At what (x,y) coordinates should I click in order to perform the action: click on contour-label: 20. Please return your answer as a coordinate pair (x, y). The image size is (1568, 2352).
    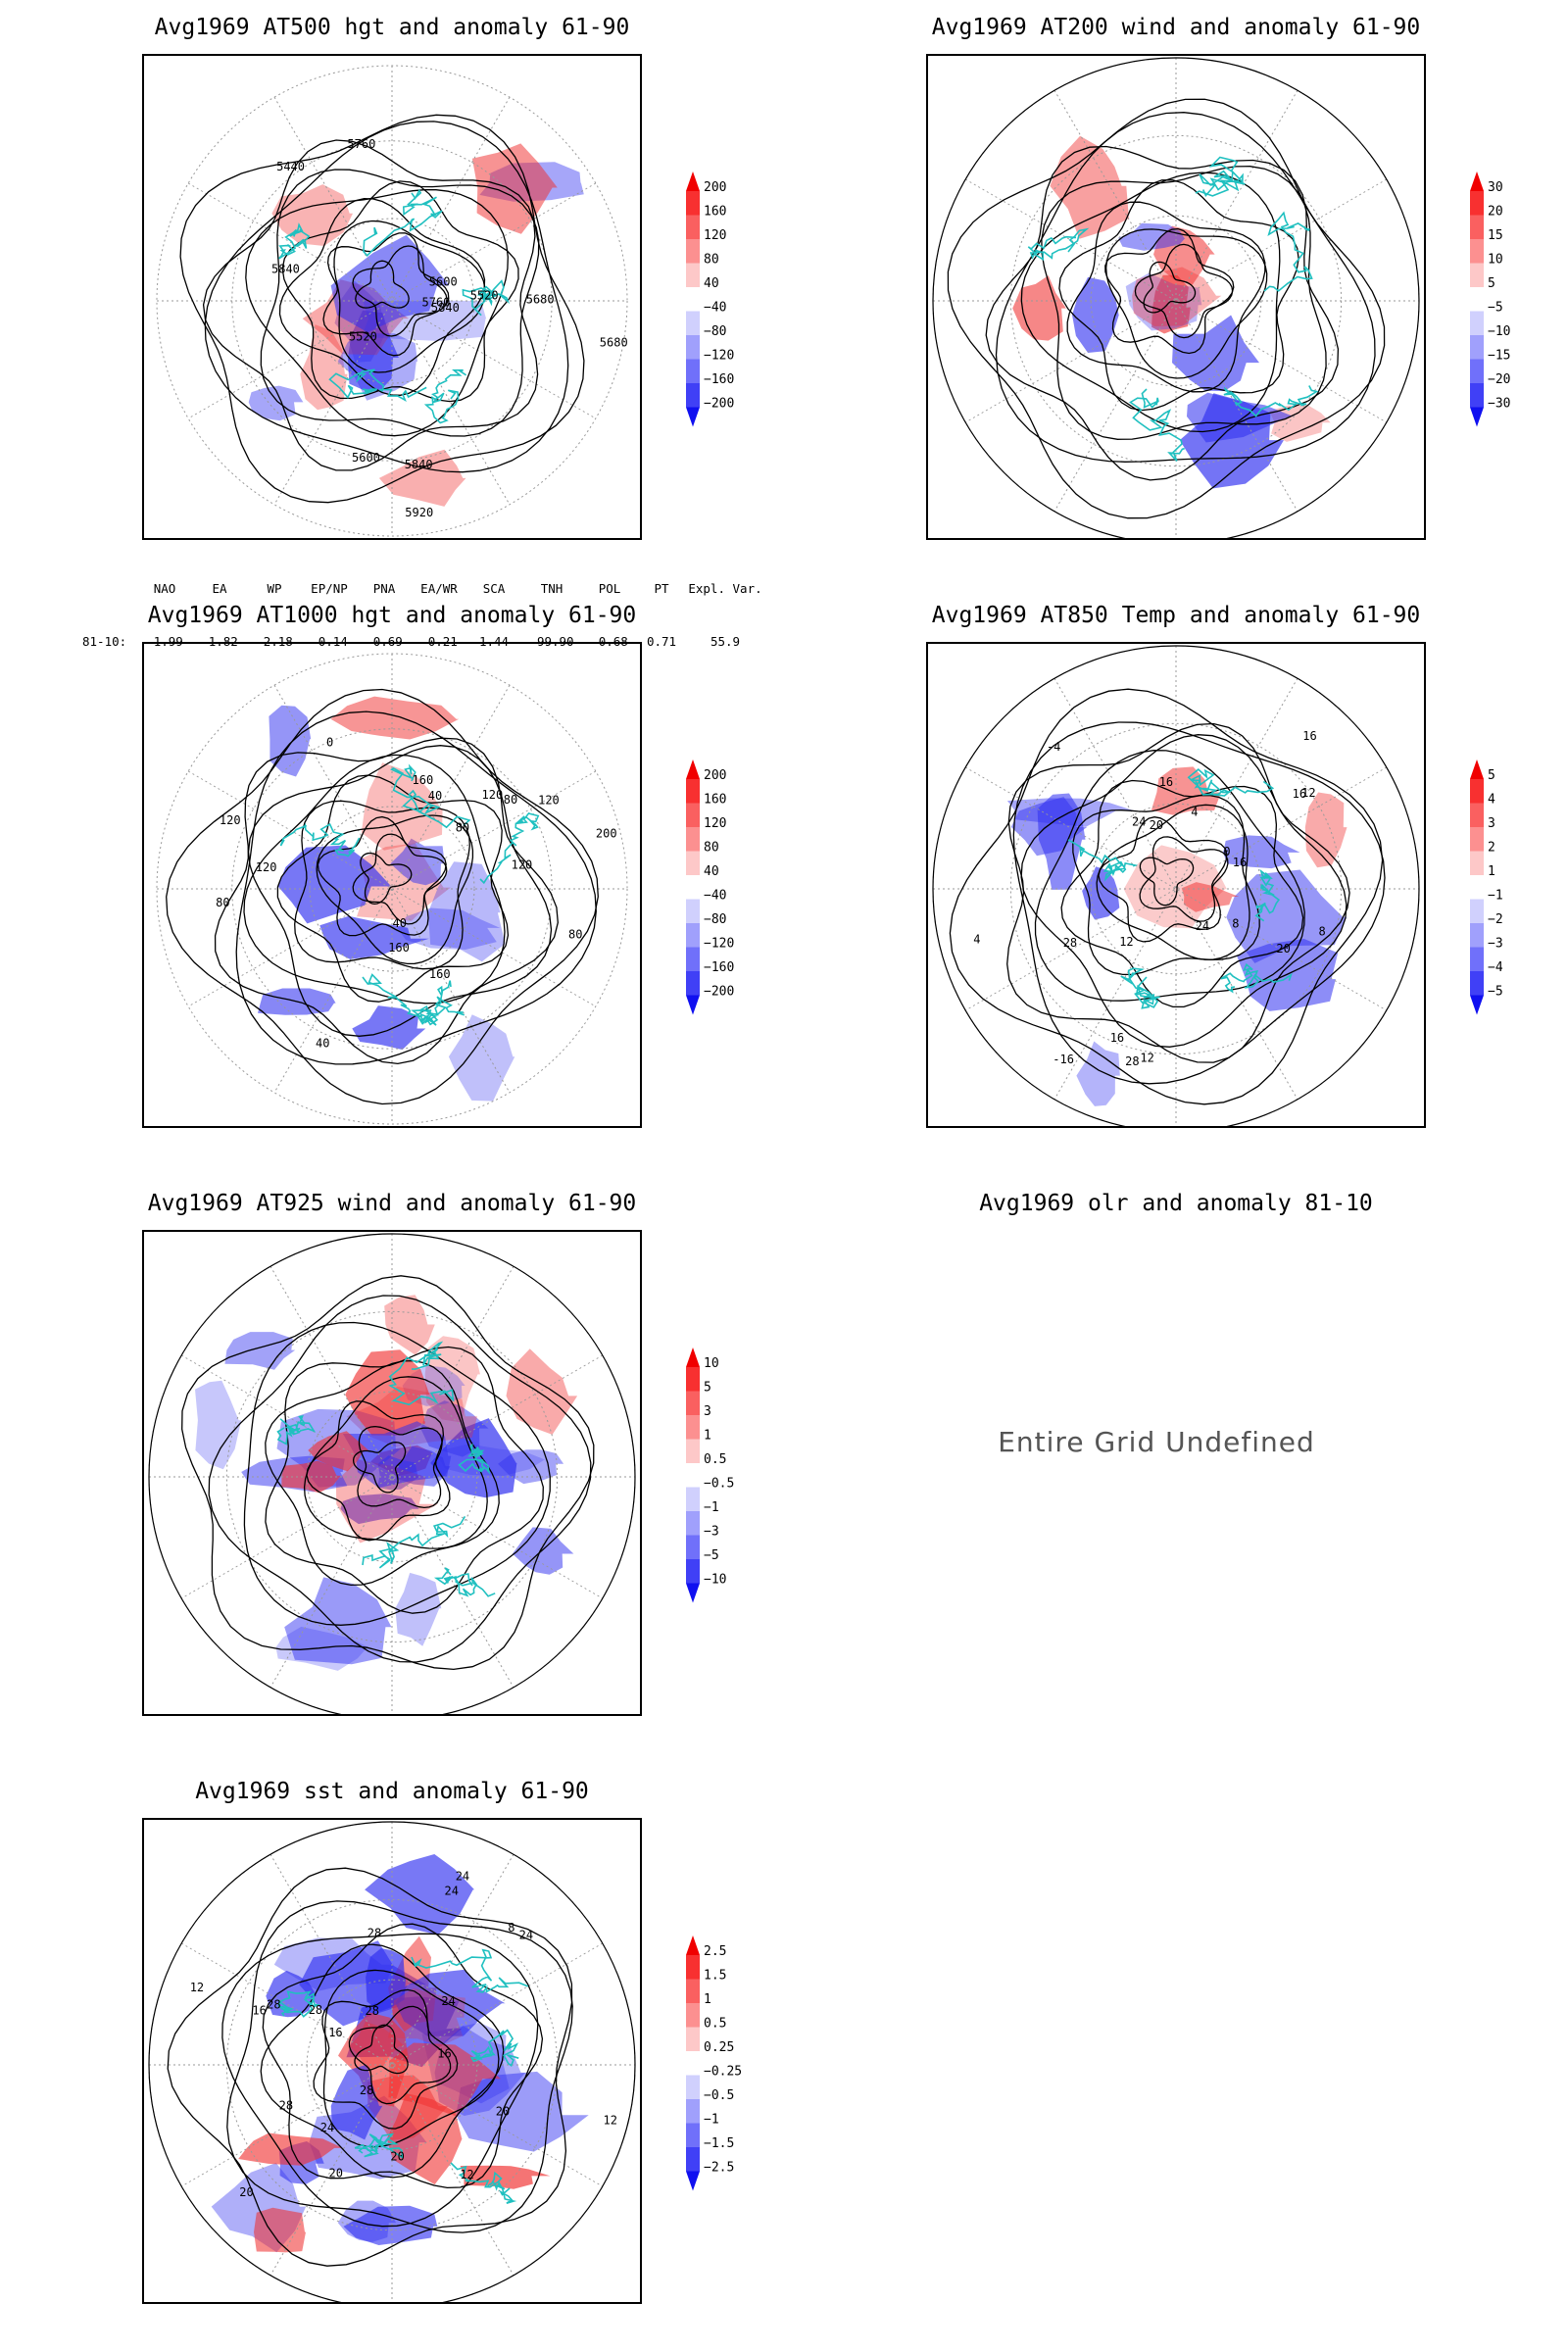
    Looking at the image, I should click on (336, 2173).